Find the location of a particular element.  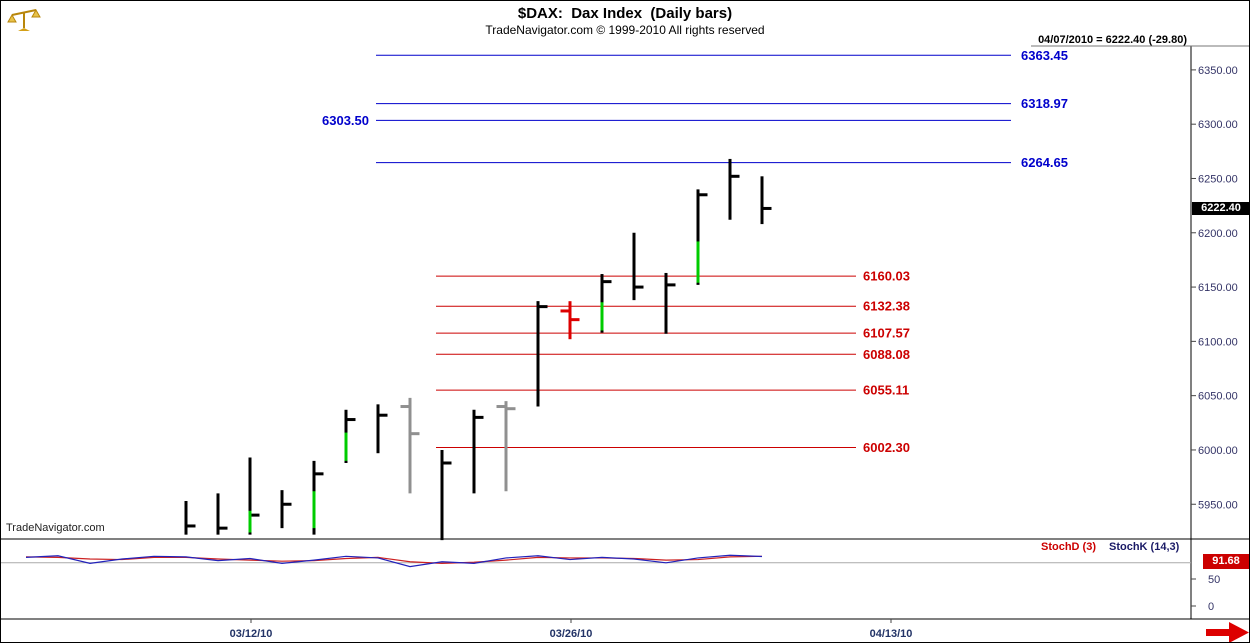

scroll-right-arrow-icon is located at coordinates (1226, 631).